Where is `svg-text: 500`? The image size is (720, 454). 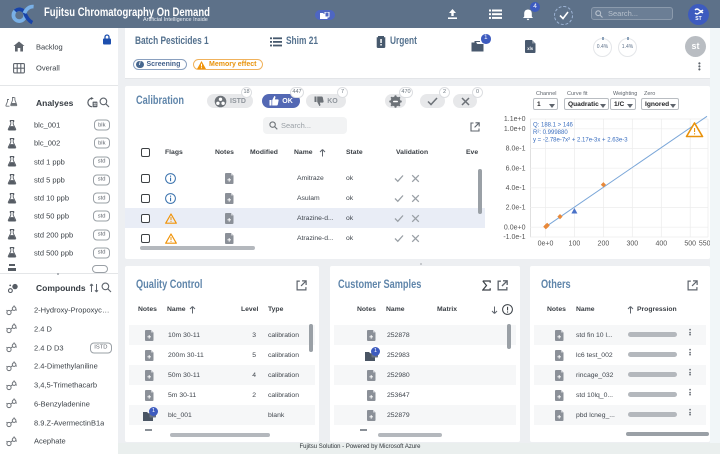
svg-text: 500 is located at coordinates (690, 244).